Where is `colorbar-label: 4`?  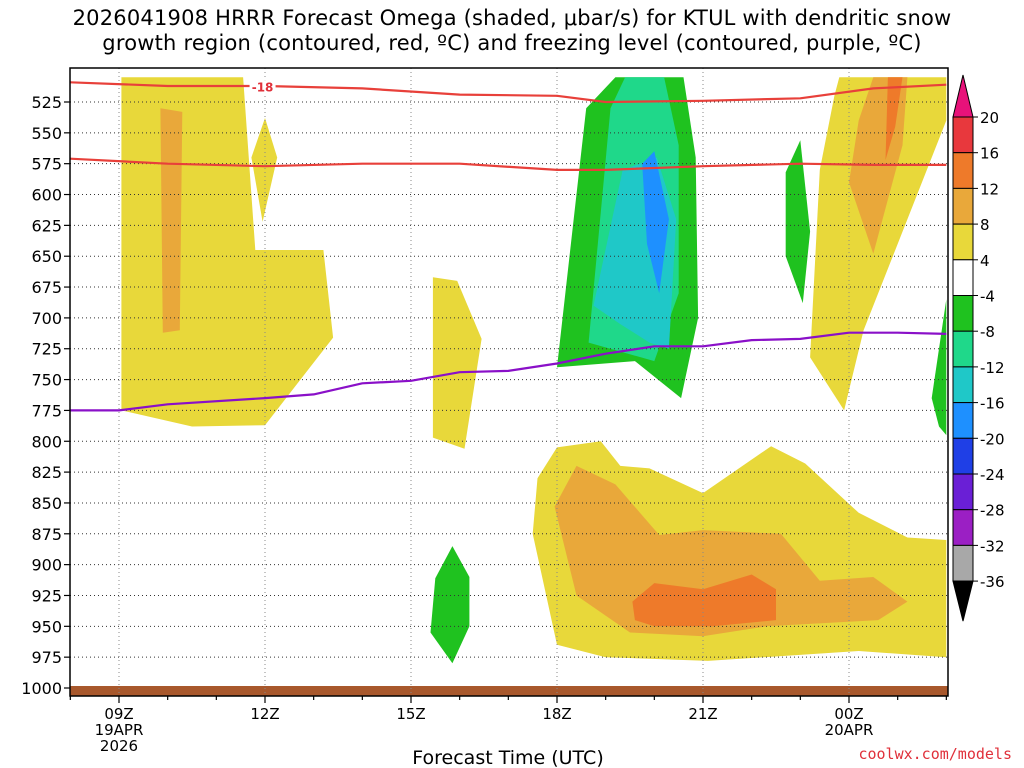 colorbar-label: 4 is located at coordinates (985, 261).